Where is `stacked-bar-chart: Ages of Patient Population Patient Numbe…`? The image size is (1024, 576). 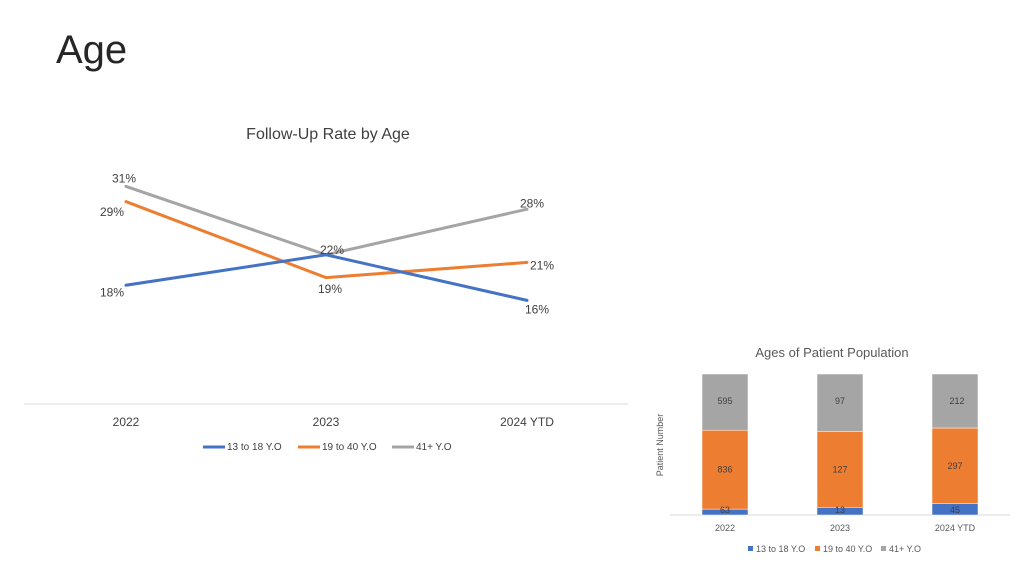 stacked-bar-chart: Ages of Patient Population Patient Numbe… is located at coordinates (832, 449).